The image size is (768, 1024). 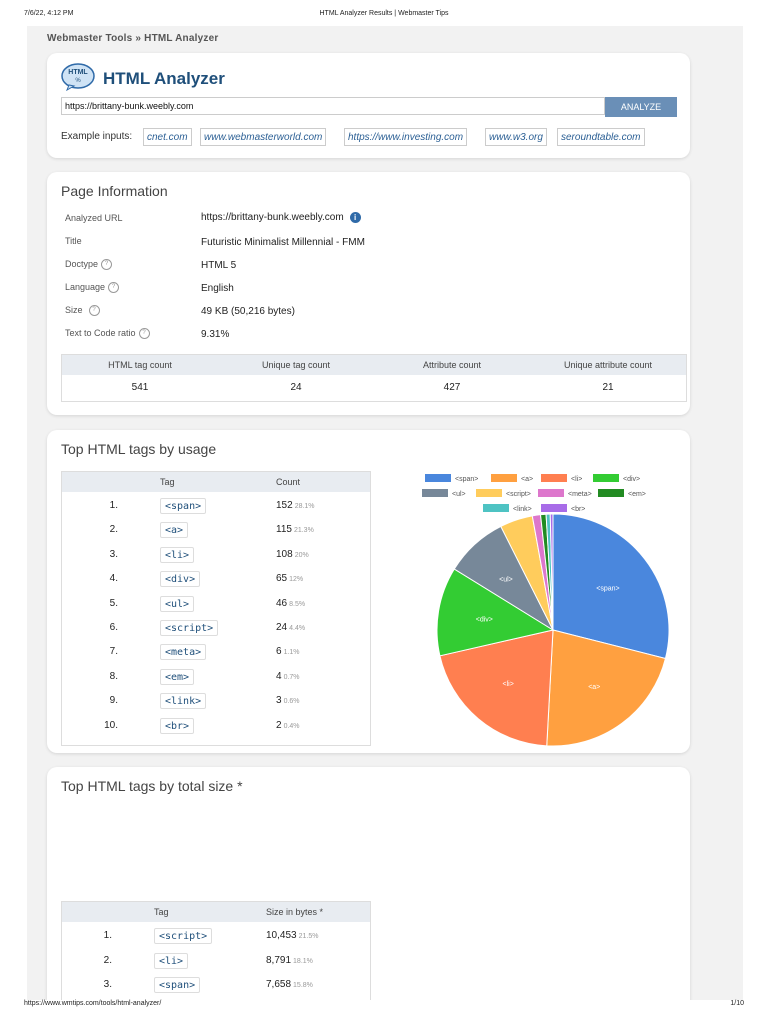 I want to click on usage-row-count: 108 20%, so click(x=292, y=554).